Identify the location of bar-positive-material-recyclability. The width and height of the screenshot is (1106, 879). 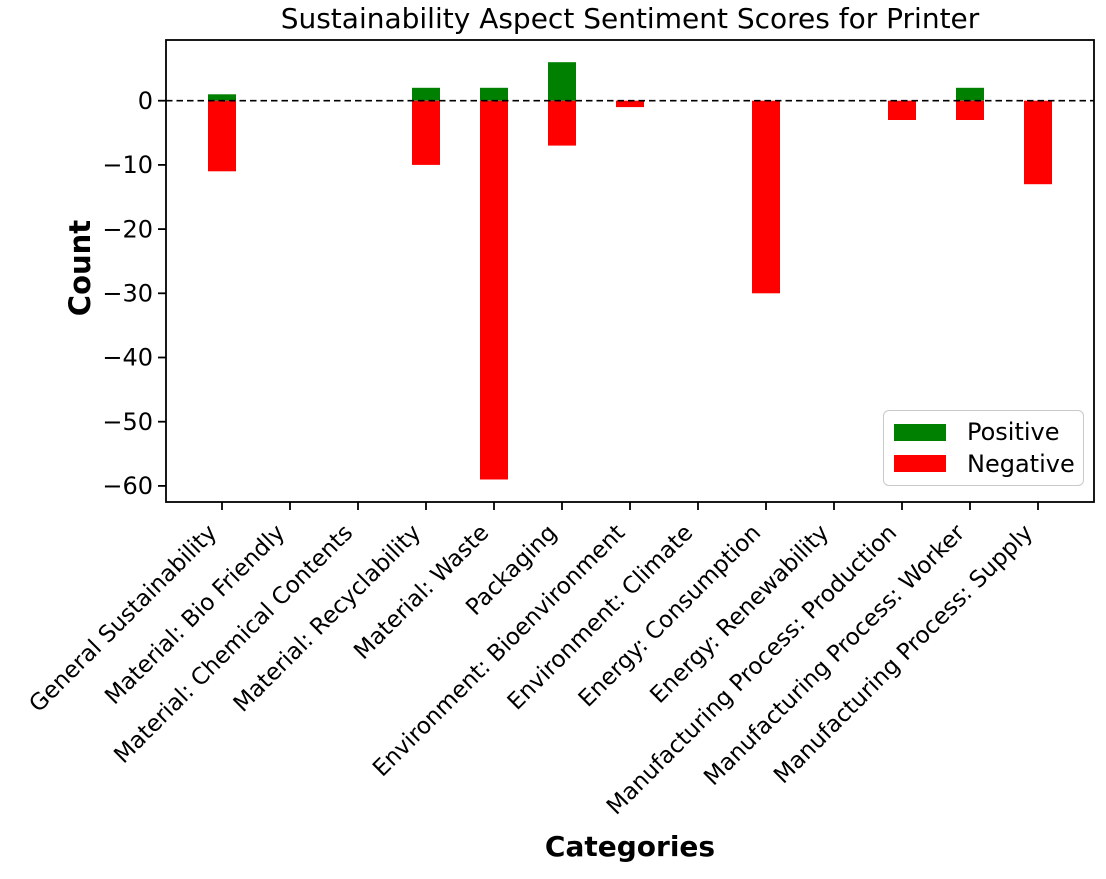
(426, 94).